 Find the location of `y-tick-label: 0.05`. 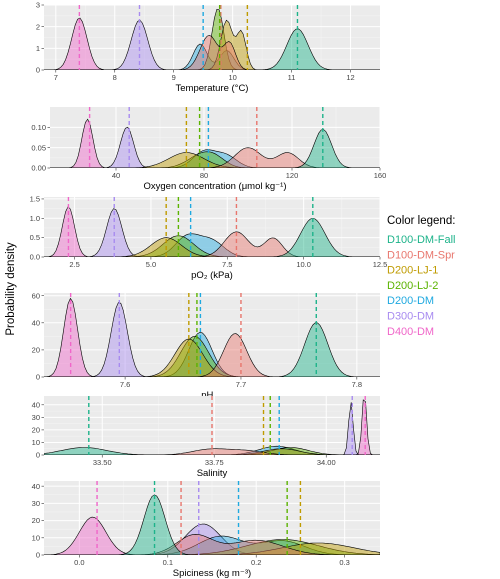

y-tick-label: 0.05 is located at coordinates (38, 147).